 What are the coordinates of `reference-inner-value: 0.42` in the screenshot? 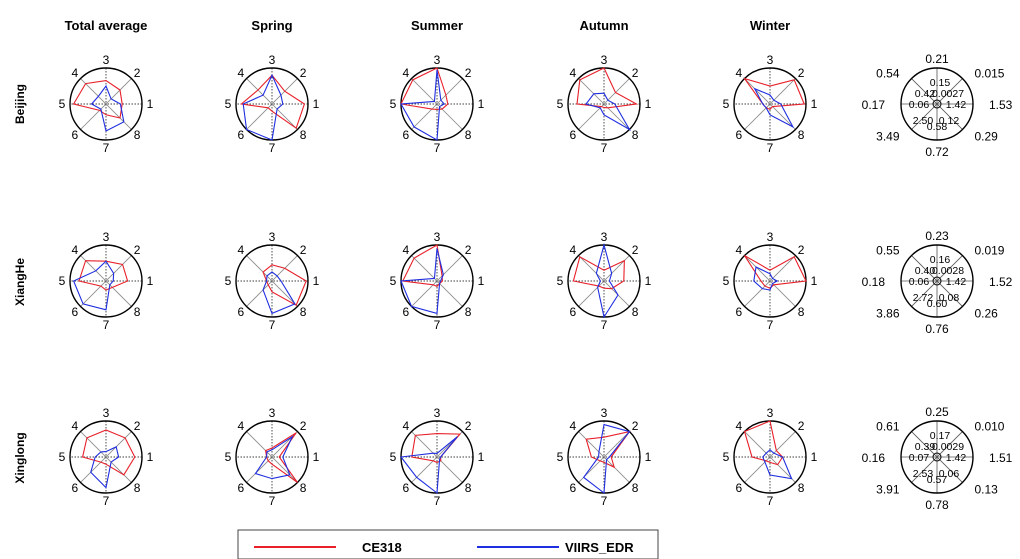 It's located at (925, 94).